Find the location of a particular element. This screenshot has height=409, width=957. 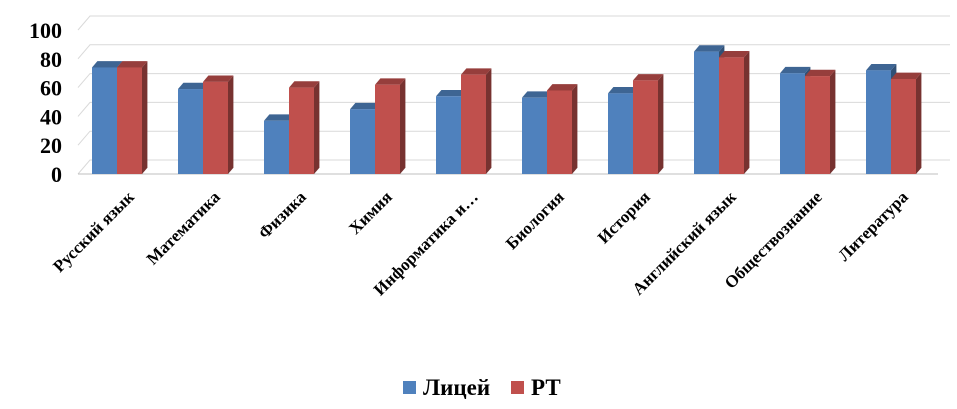

category-label: Литература is located at coordinates (873, 226).